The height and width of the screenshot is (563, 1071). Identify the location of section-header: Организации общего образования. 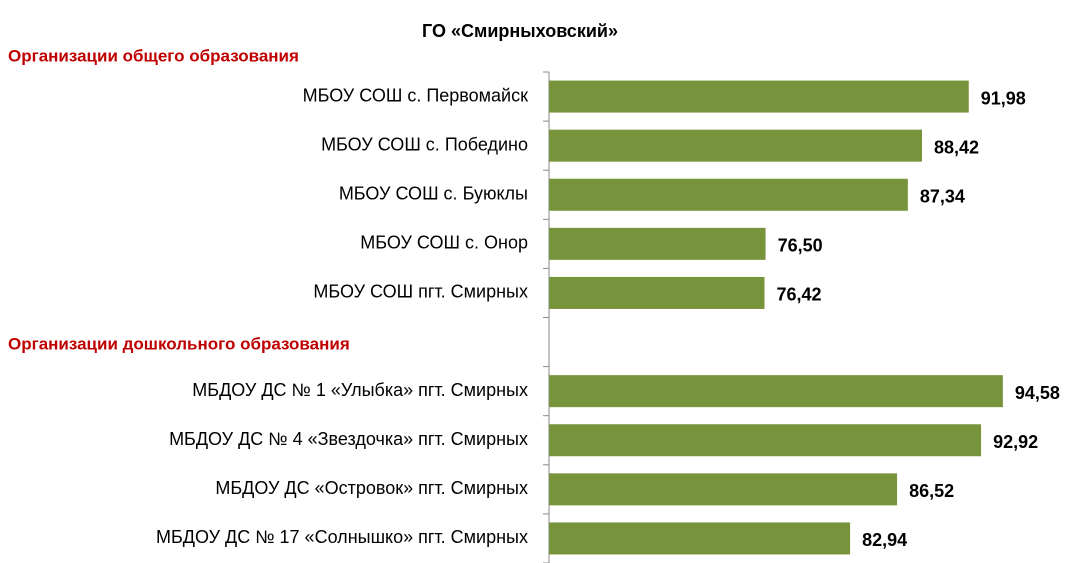
(153, 55).